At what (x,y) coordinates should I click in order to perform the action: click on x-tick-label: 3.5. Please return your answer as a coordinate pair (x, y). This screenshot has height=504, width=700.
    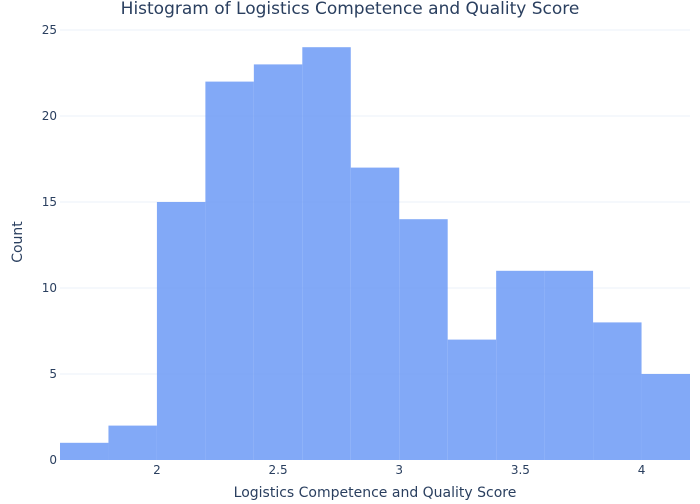
    Looking at the image, I should click on (520, 470).